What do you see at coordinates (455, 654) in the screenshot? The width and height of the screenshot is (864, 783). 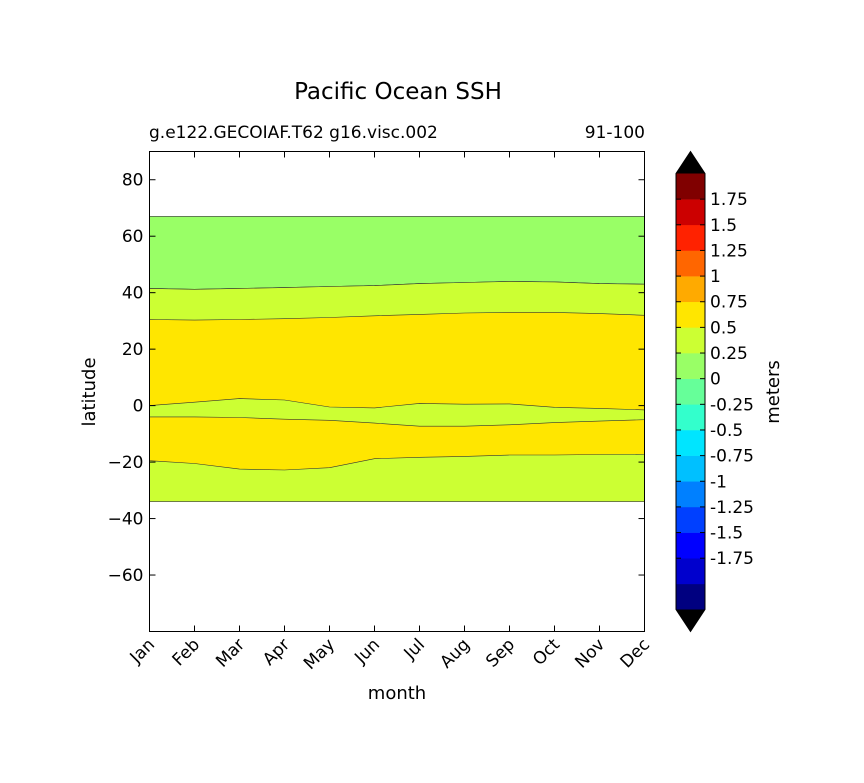 I see `x-tick-label: Aug` at bounding box center [455, 654].